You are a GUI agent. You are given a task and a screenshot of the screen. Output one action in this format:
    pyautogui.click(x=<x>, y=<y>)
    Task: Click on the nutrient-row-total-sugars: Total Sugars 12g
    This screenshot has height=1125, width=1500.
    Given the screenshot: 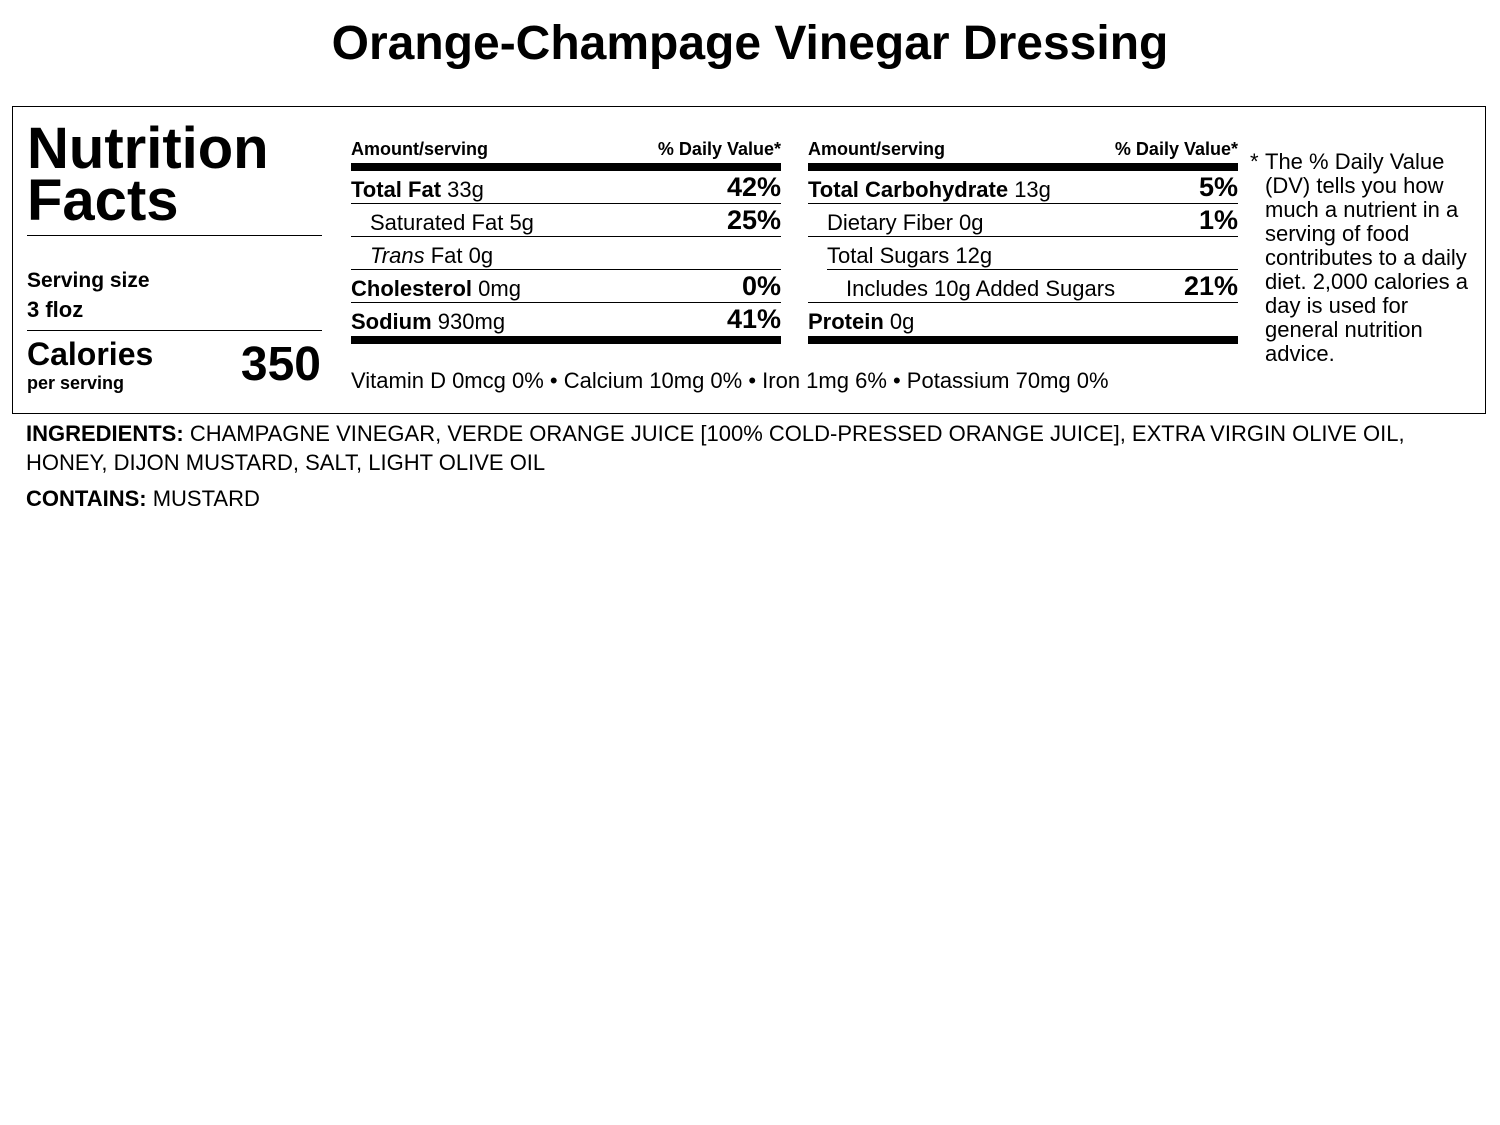 What is the action you would take?
    pyautogui.click(x=1023, y=253)
    